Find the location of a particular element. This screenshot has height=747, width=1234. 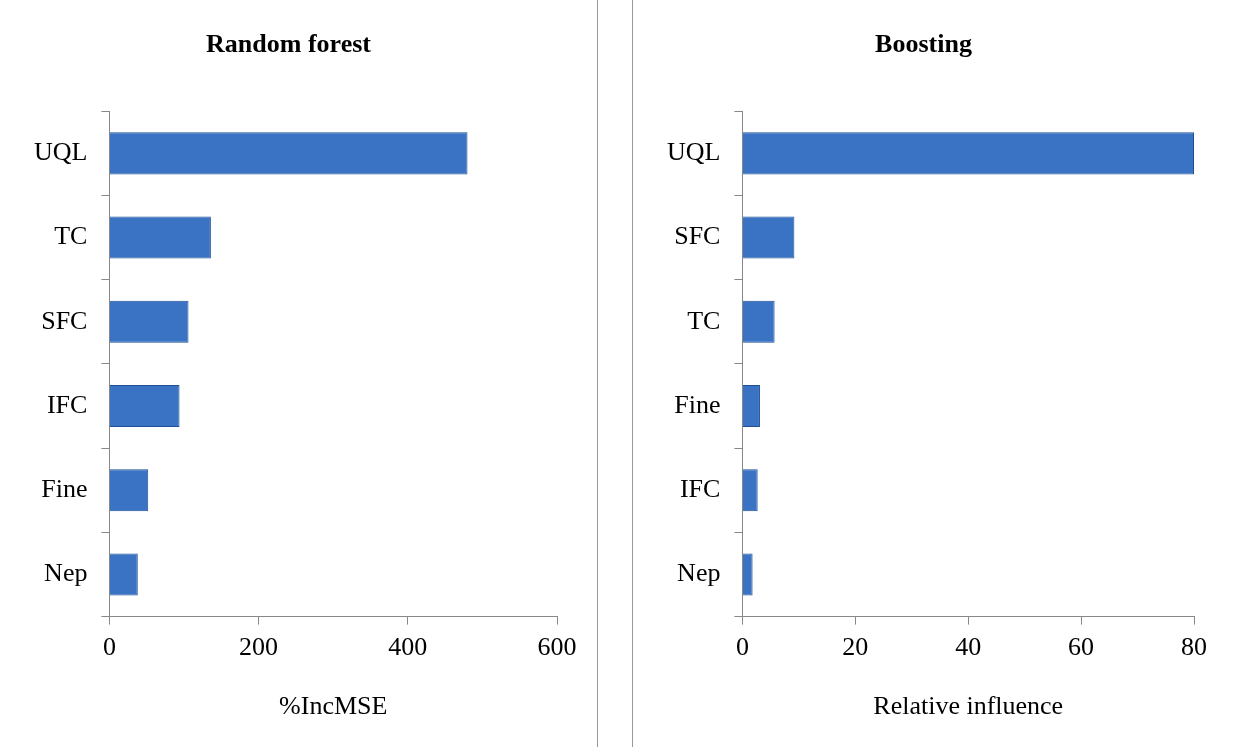

x-axis-title: %IncMSE is located at coordinates (333, 706).